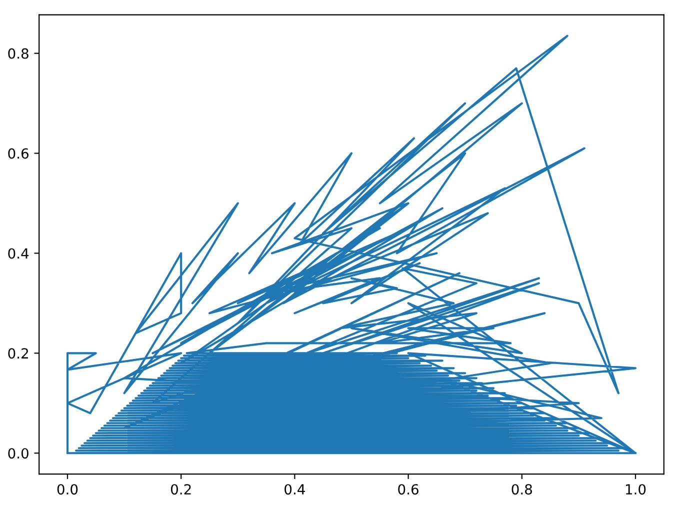  I want to click on x-tick-label: 0.0, so click(67, 489).